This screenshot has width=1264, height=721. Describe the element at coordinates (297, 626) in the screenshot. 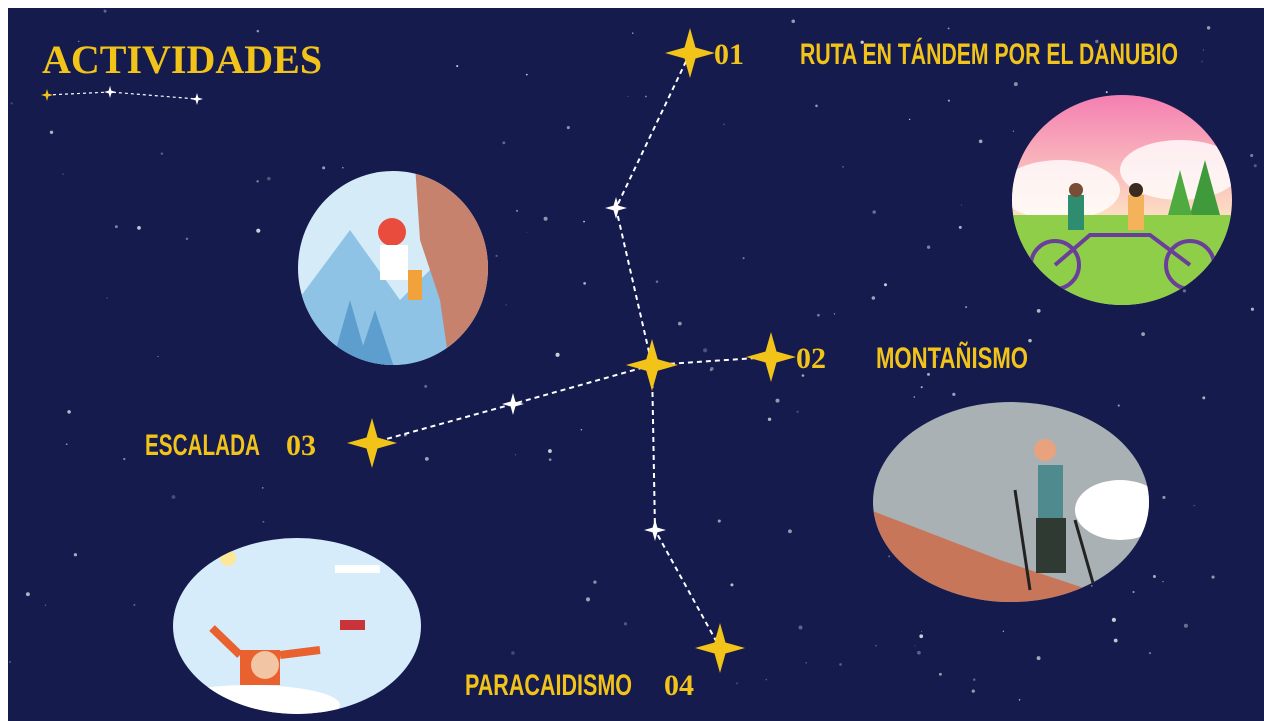

I see `skydiving-illustration` at that location.